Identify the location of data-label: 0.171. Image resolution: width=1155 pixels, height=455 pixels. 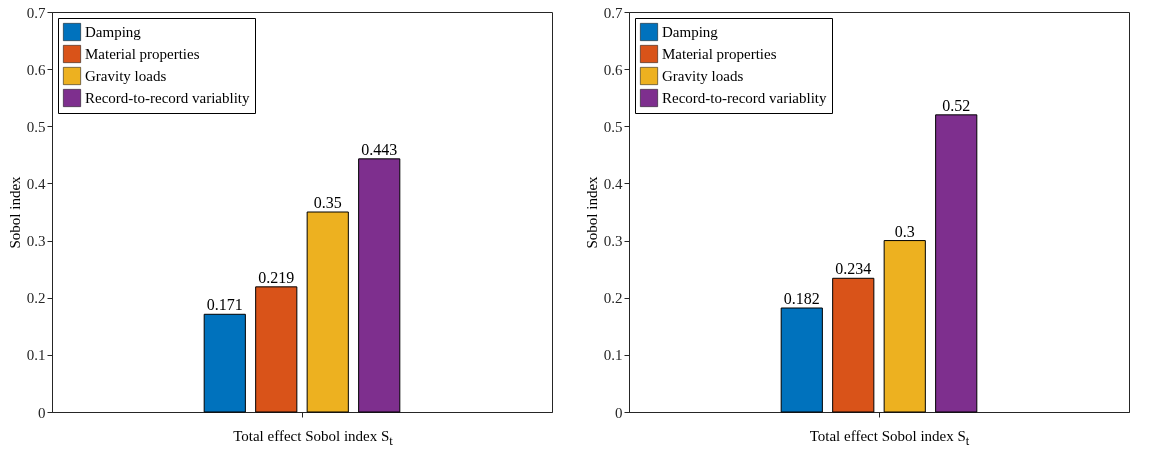
(224, 305).